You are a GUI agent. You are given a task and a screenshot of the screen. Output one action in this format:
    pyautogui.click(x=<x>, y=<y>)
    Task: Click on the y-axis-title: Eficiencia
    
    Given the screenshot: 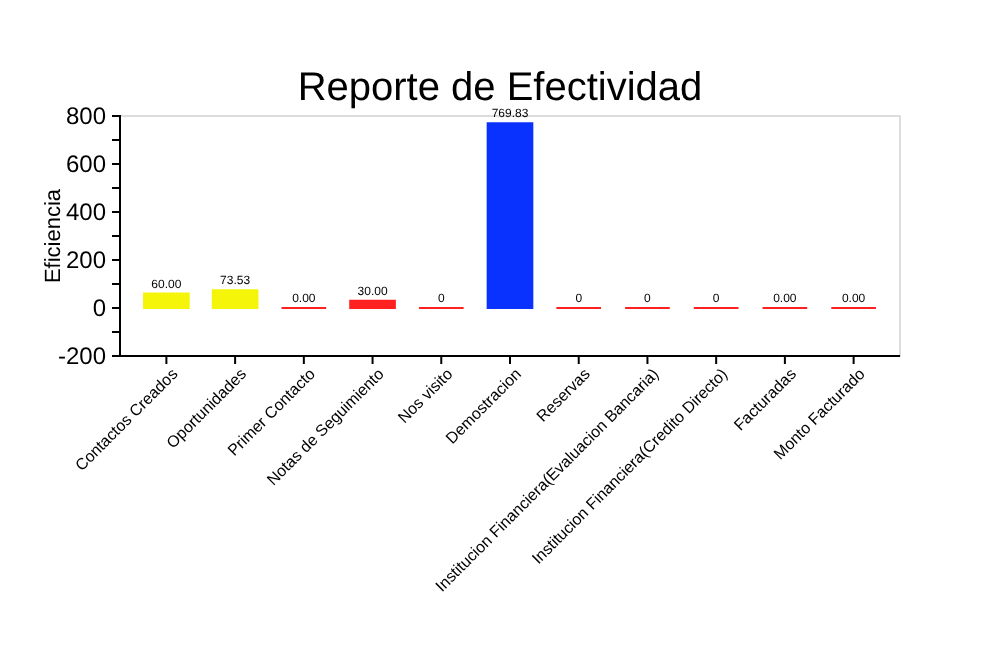 What is the action you would take?
    pyautogui.click(x=54, y=235)
    